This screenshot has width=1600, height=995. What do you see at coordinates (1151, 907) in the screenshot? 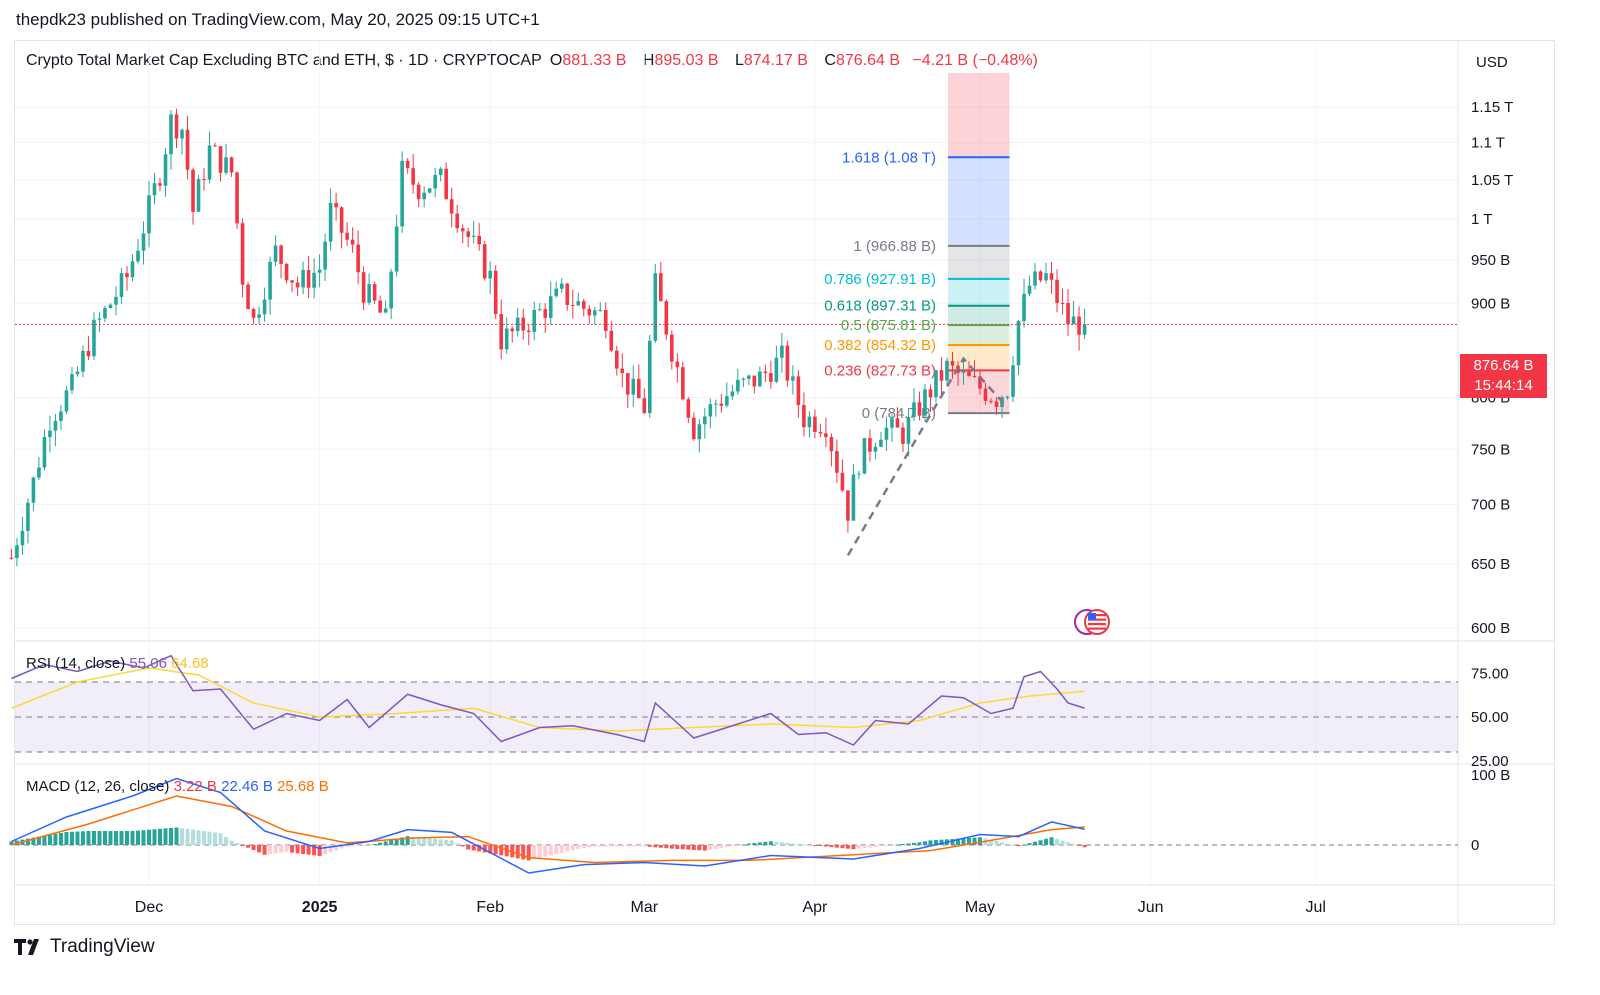
I see `x-tick-label: Jun` at bounding box center [1151, 907].